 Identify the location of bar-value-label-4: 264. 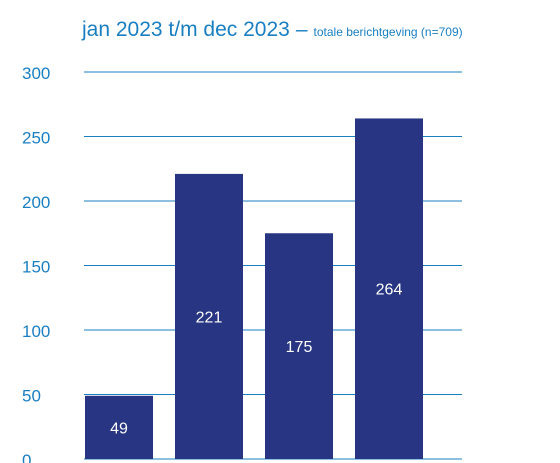
(389, 290).